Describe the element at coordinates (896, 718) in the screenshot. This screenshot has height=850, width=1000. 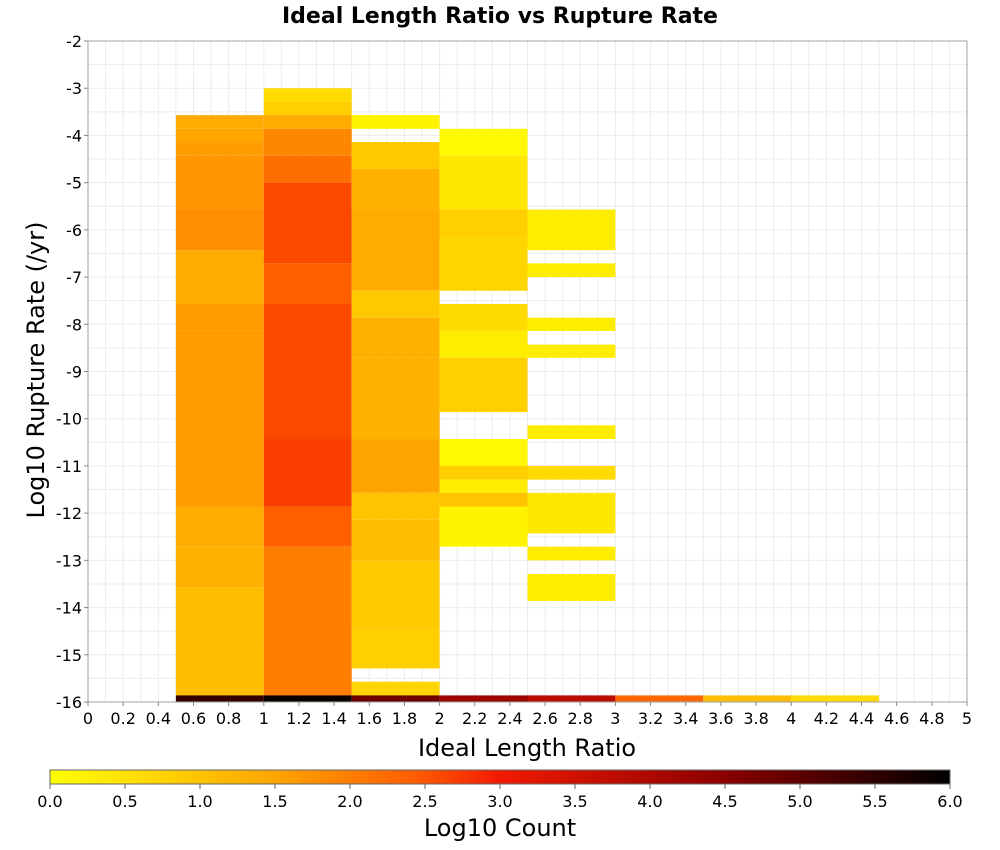
I see `x-tick-label: 4.6` at that location.